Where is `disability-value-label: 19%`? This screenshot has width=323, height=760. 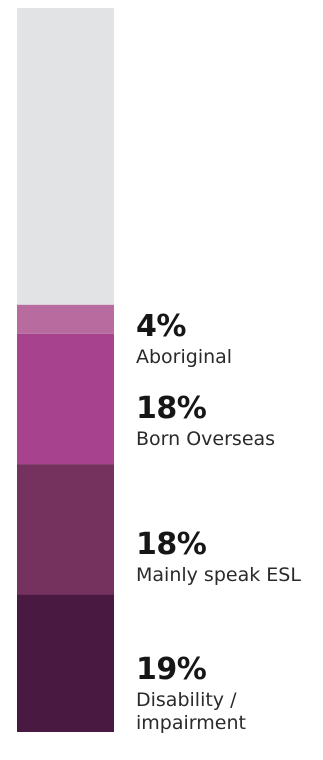
disability-value-label: 19% is located at coordinates (171, 669).